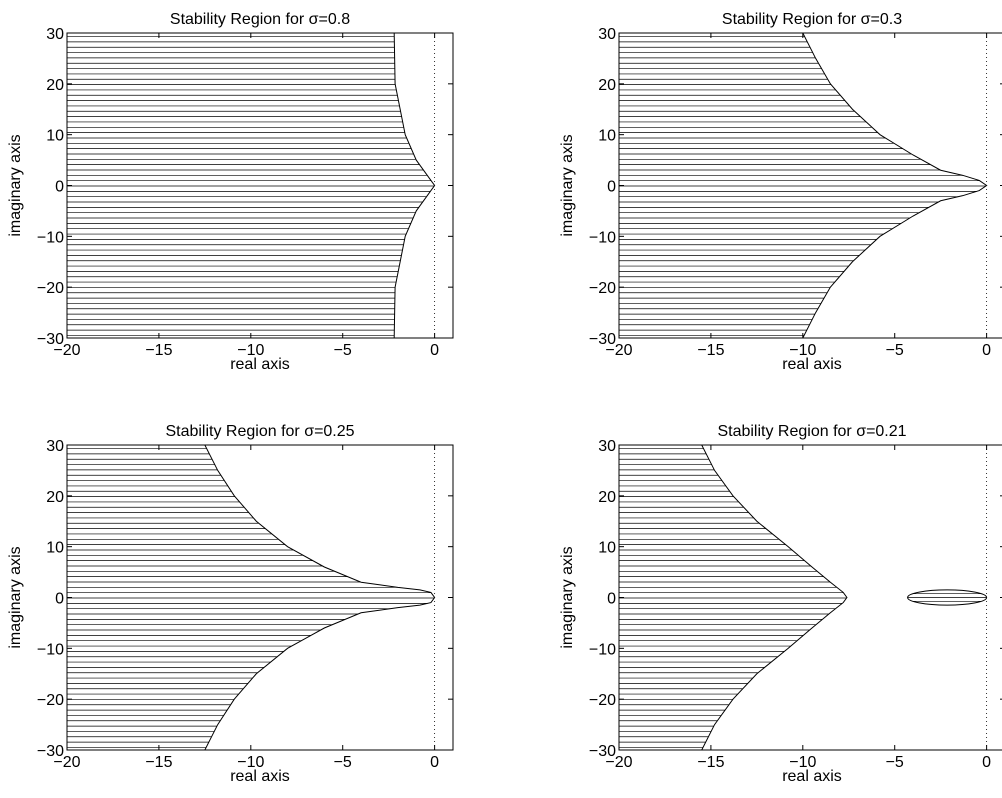 Image resolution: width=1002 pixels, height=798 pixels. I want to click on stability-boundary, so click(774, 597).